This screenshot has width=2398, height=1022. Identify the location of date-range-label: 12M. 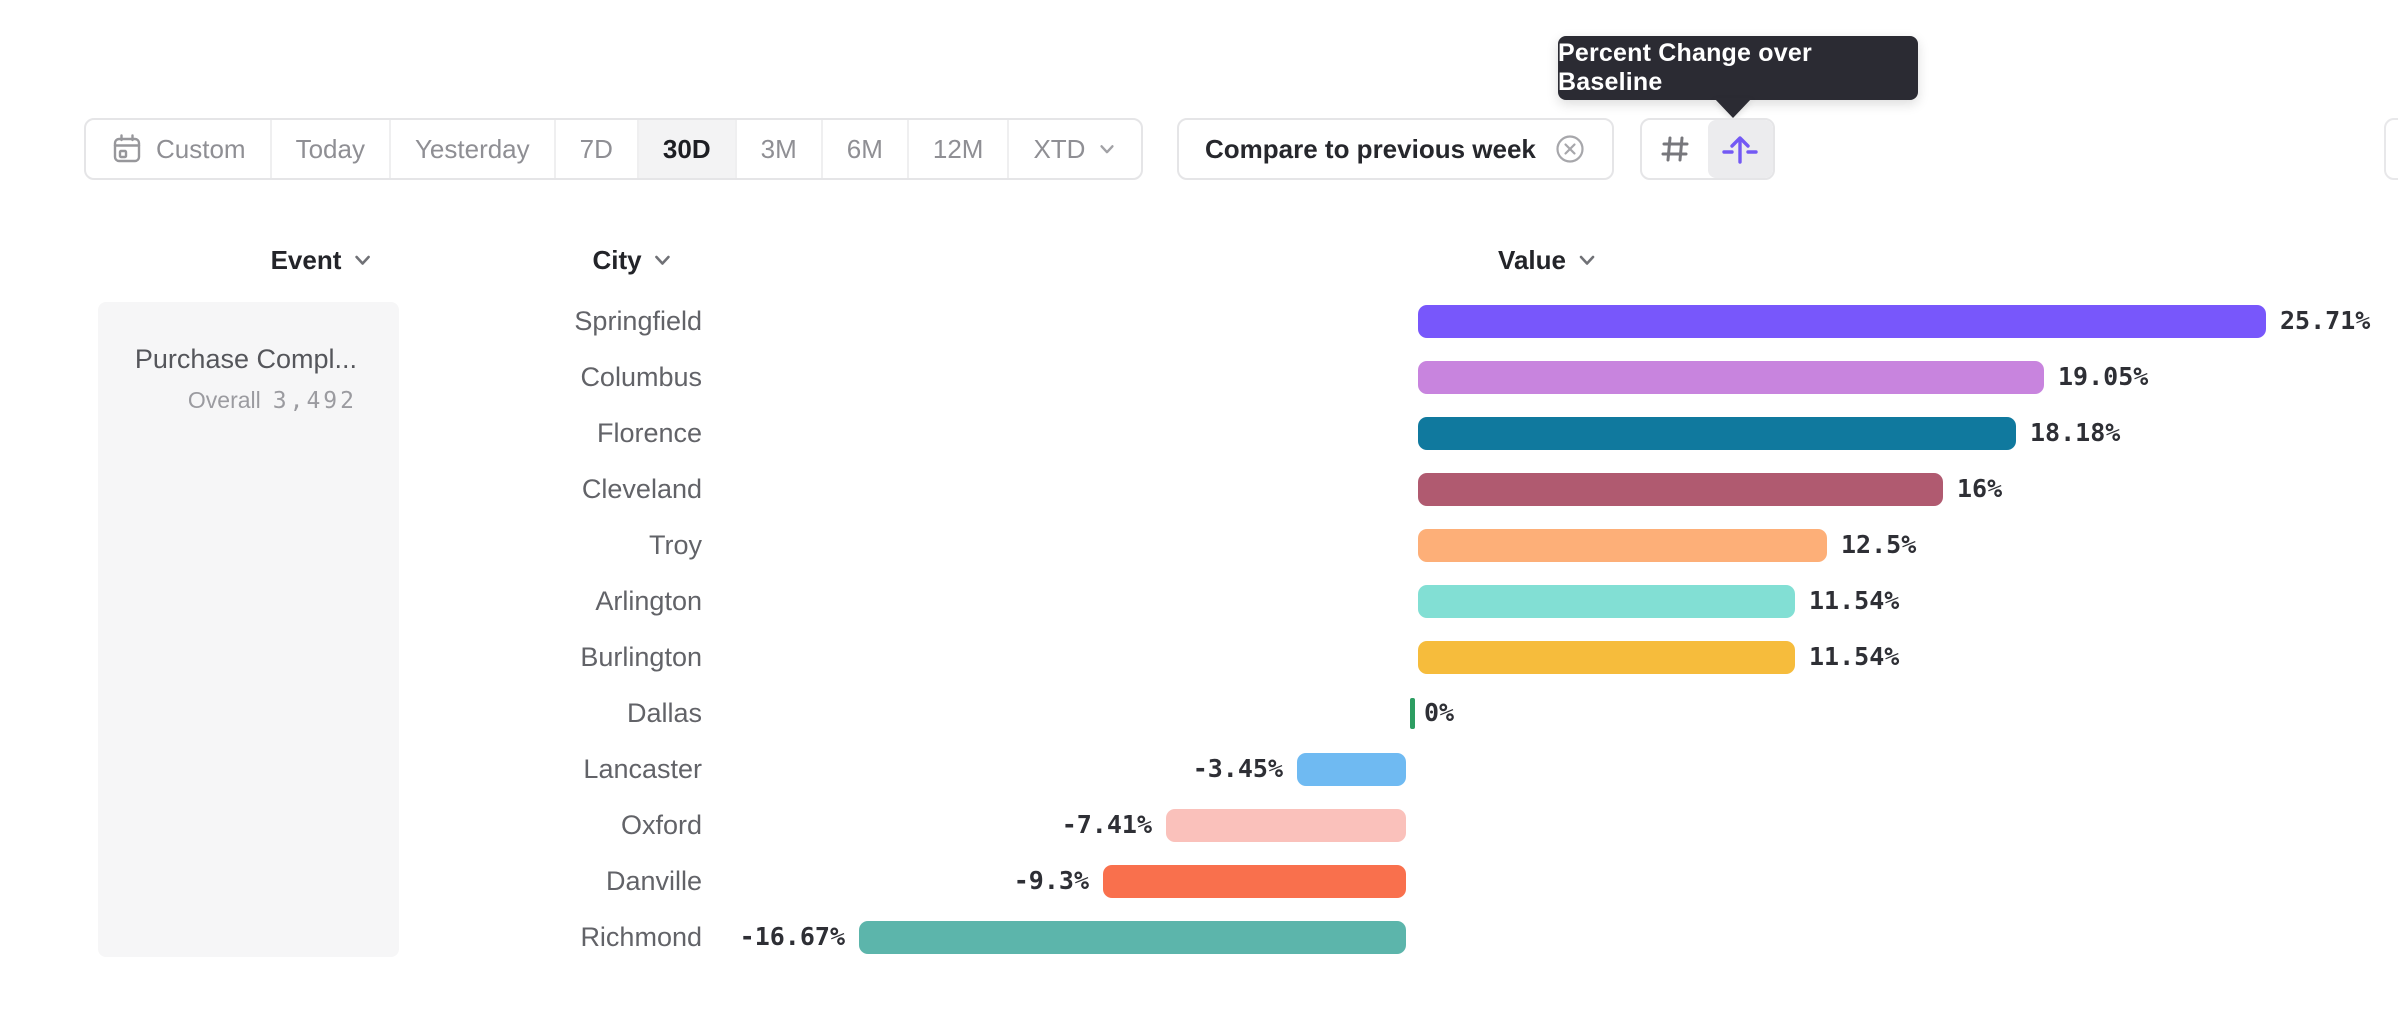
(958, 148).